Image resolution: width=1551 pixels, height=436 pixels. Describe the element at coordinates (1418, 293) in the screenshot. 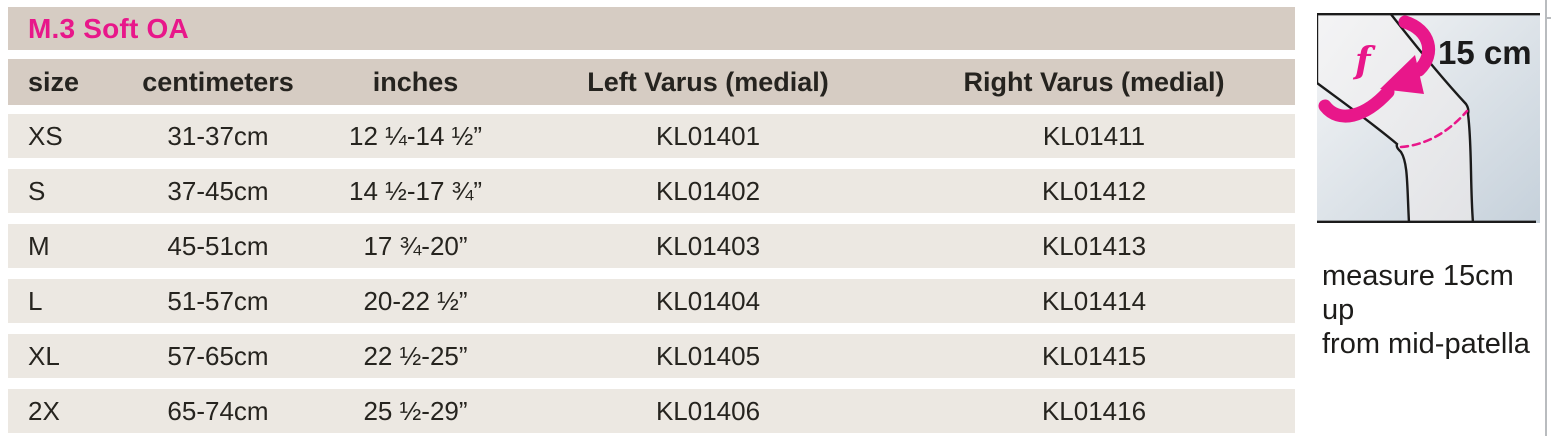

I see `caption-line-1: measure 15cm up` at that location.